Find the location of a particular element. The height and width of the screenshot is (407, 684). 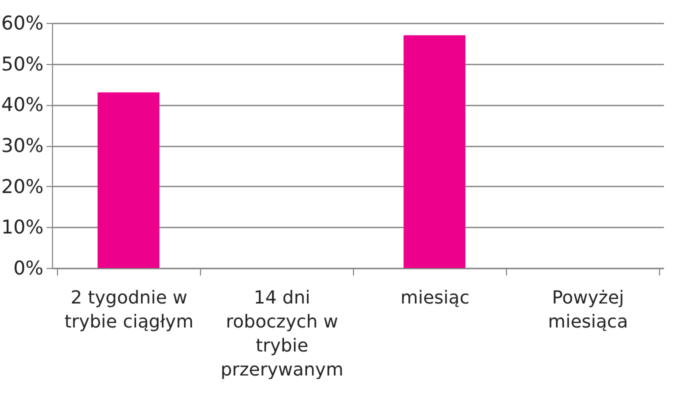

x-tick-label: 2 tygodnie w trybie ciągłym is located at coordinates (129, 310).